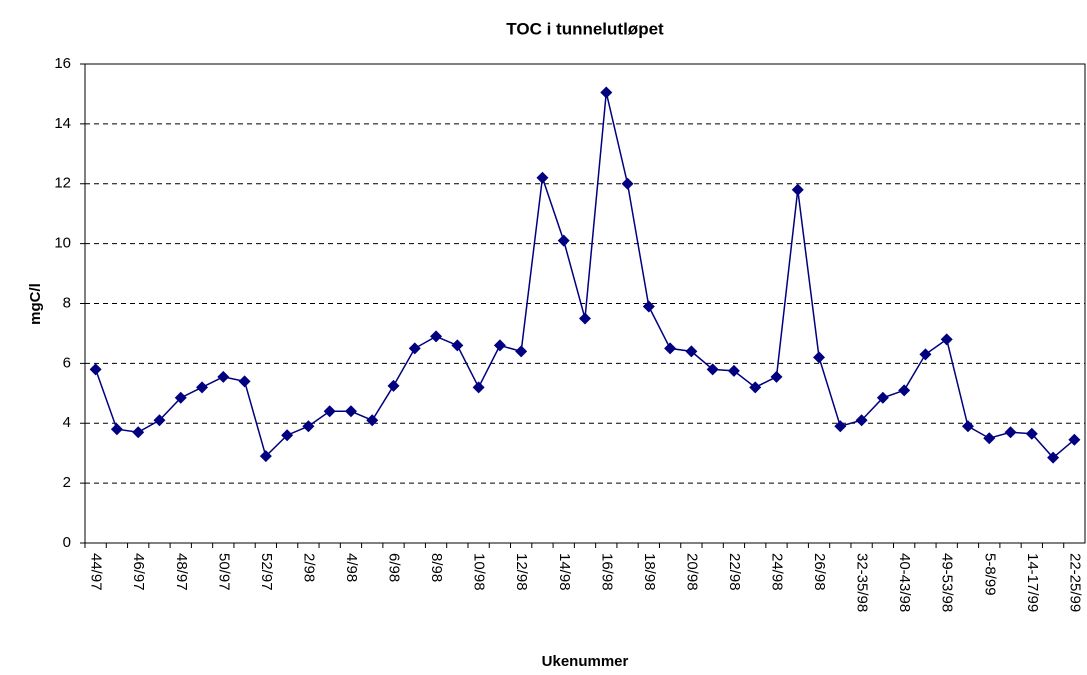 The image size is (1087, 675). I want to click on y-tick-label: 2, so click(67, 482).